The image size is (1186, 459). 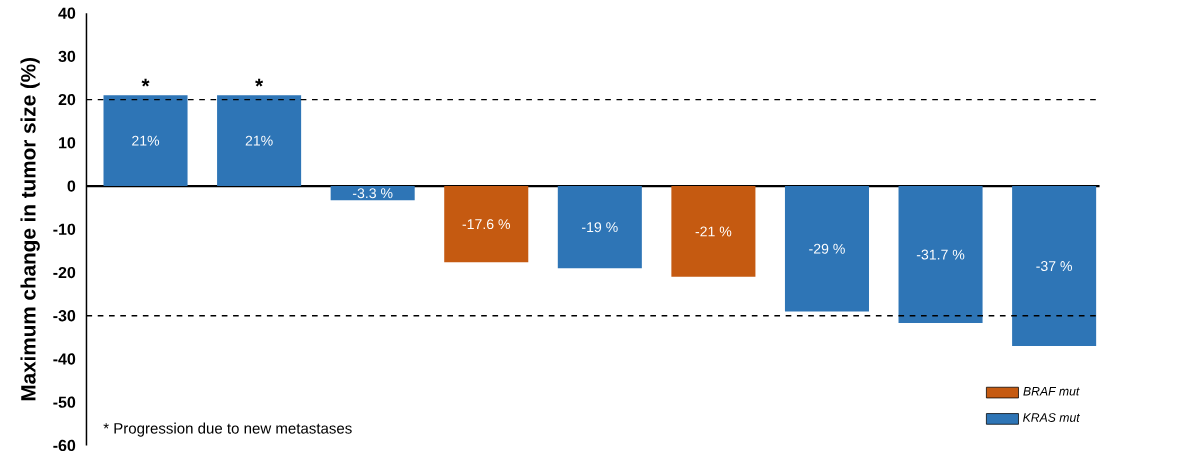 I want to click on y-tick-label: 30, so click(x=67, y=56).